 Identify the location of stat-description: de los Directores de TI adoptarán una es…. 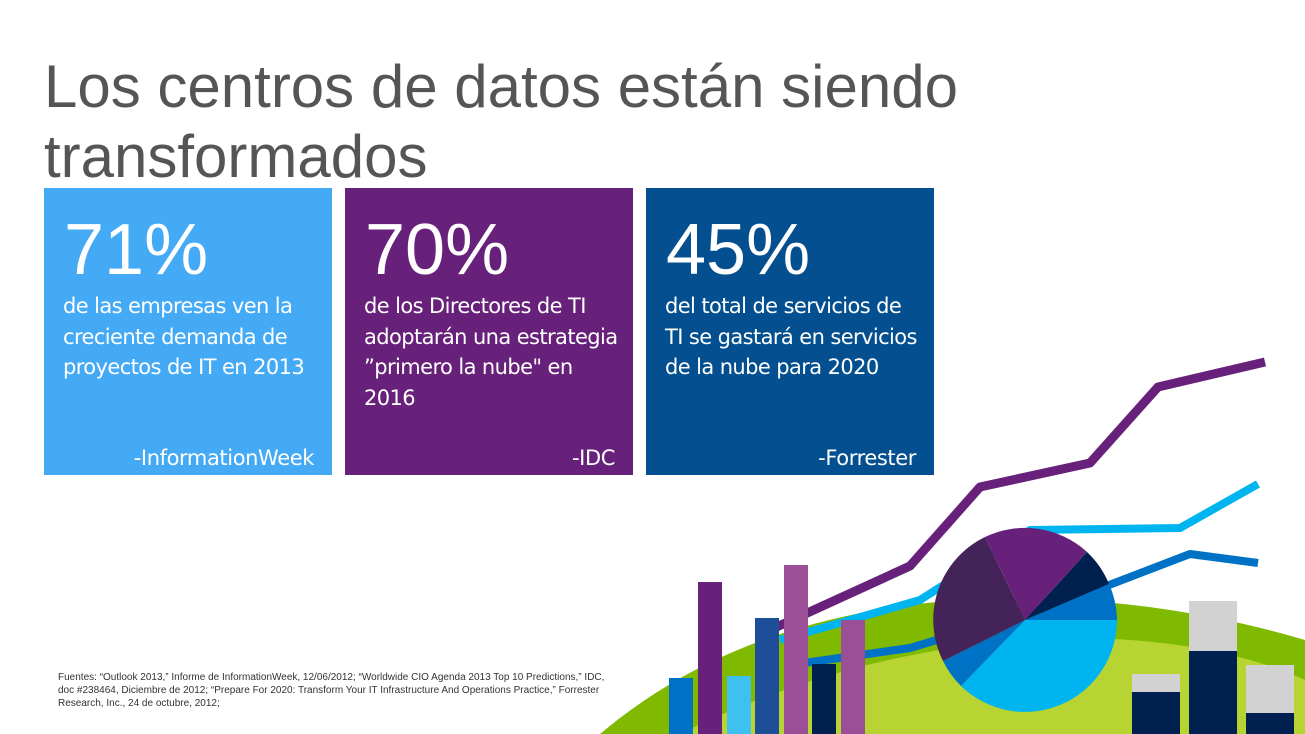
(491, 352).